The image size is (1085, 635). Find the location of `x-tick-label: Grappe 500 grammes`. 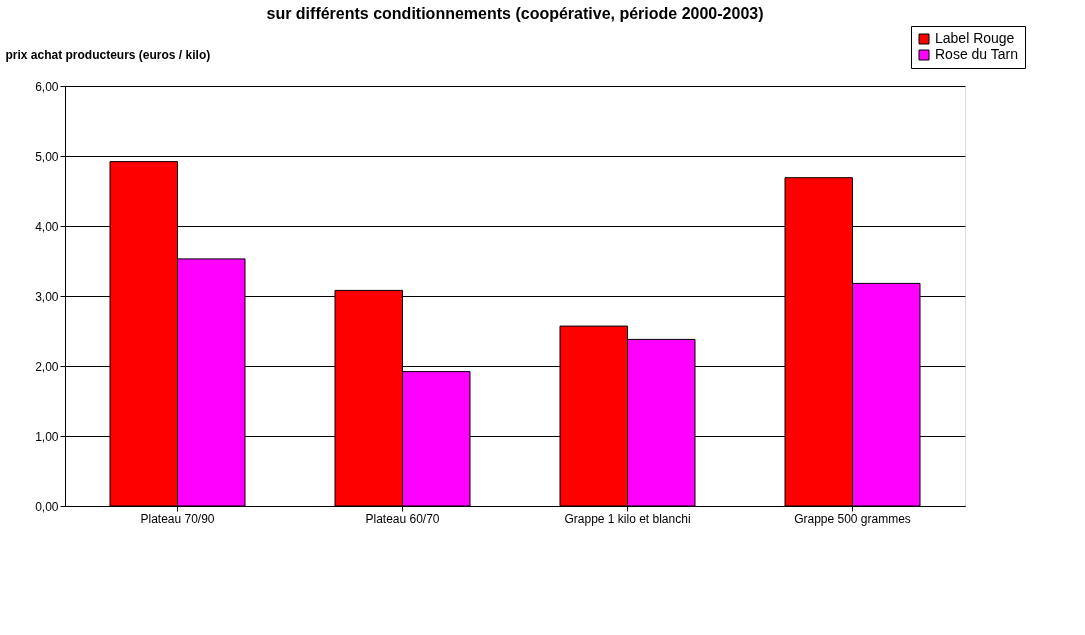

x-tick-label: Grappe 500 grammes is located at coordinates (852, 518).